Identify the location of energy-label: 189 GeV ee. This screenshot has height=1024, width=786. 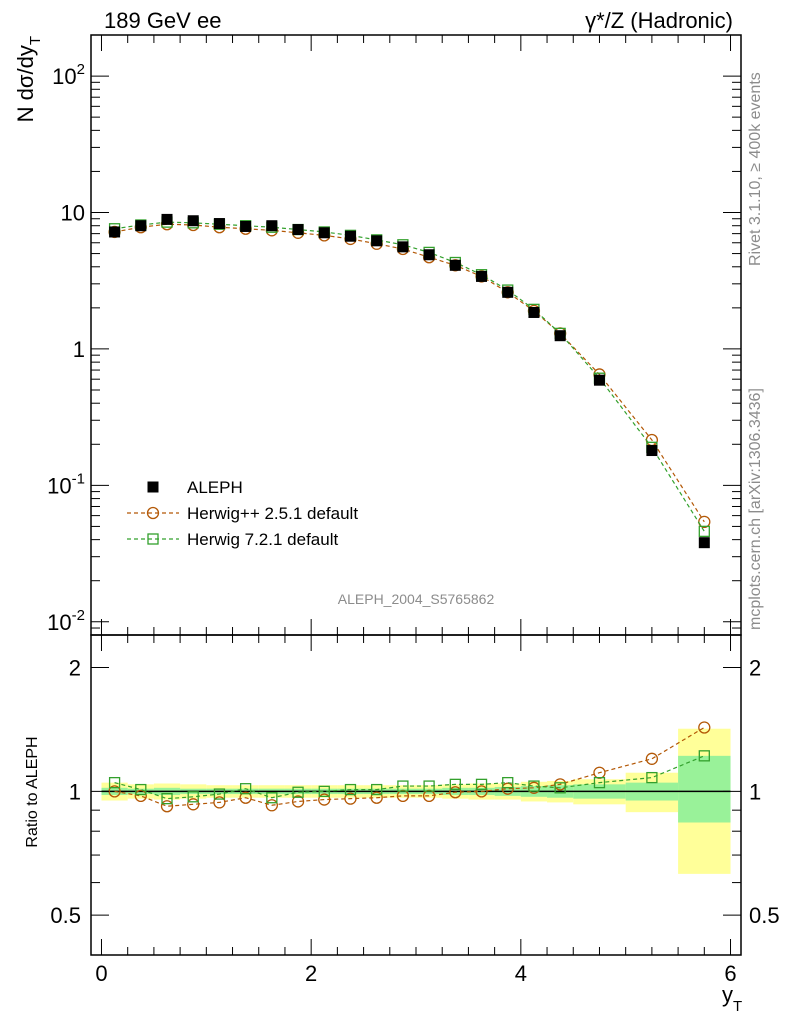
(162, 20).